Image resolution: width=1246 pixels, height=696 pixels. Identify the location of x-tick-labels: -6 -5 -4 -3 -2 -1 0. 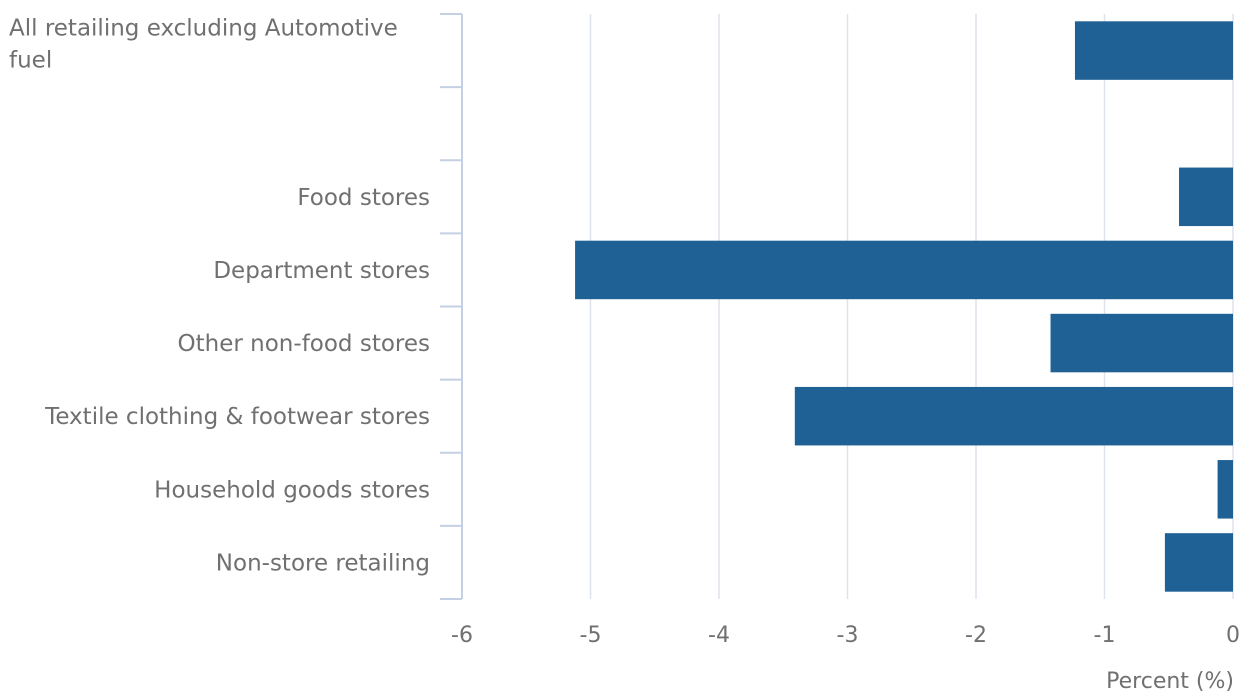
(845, 635).